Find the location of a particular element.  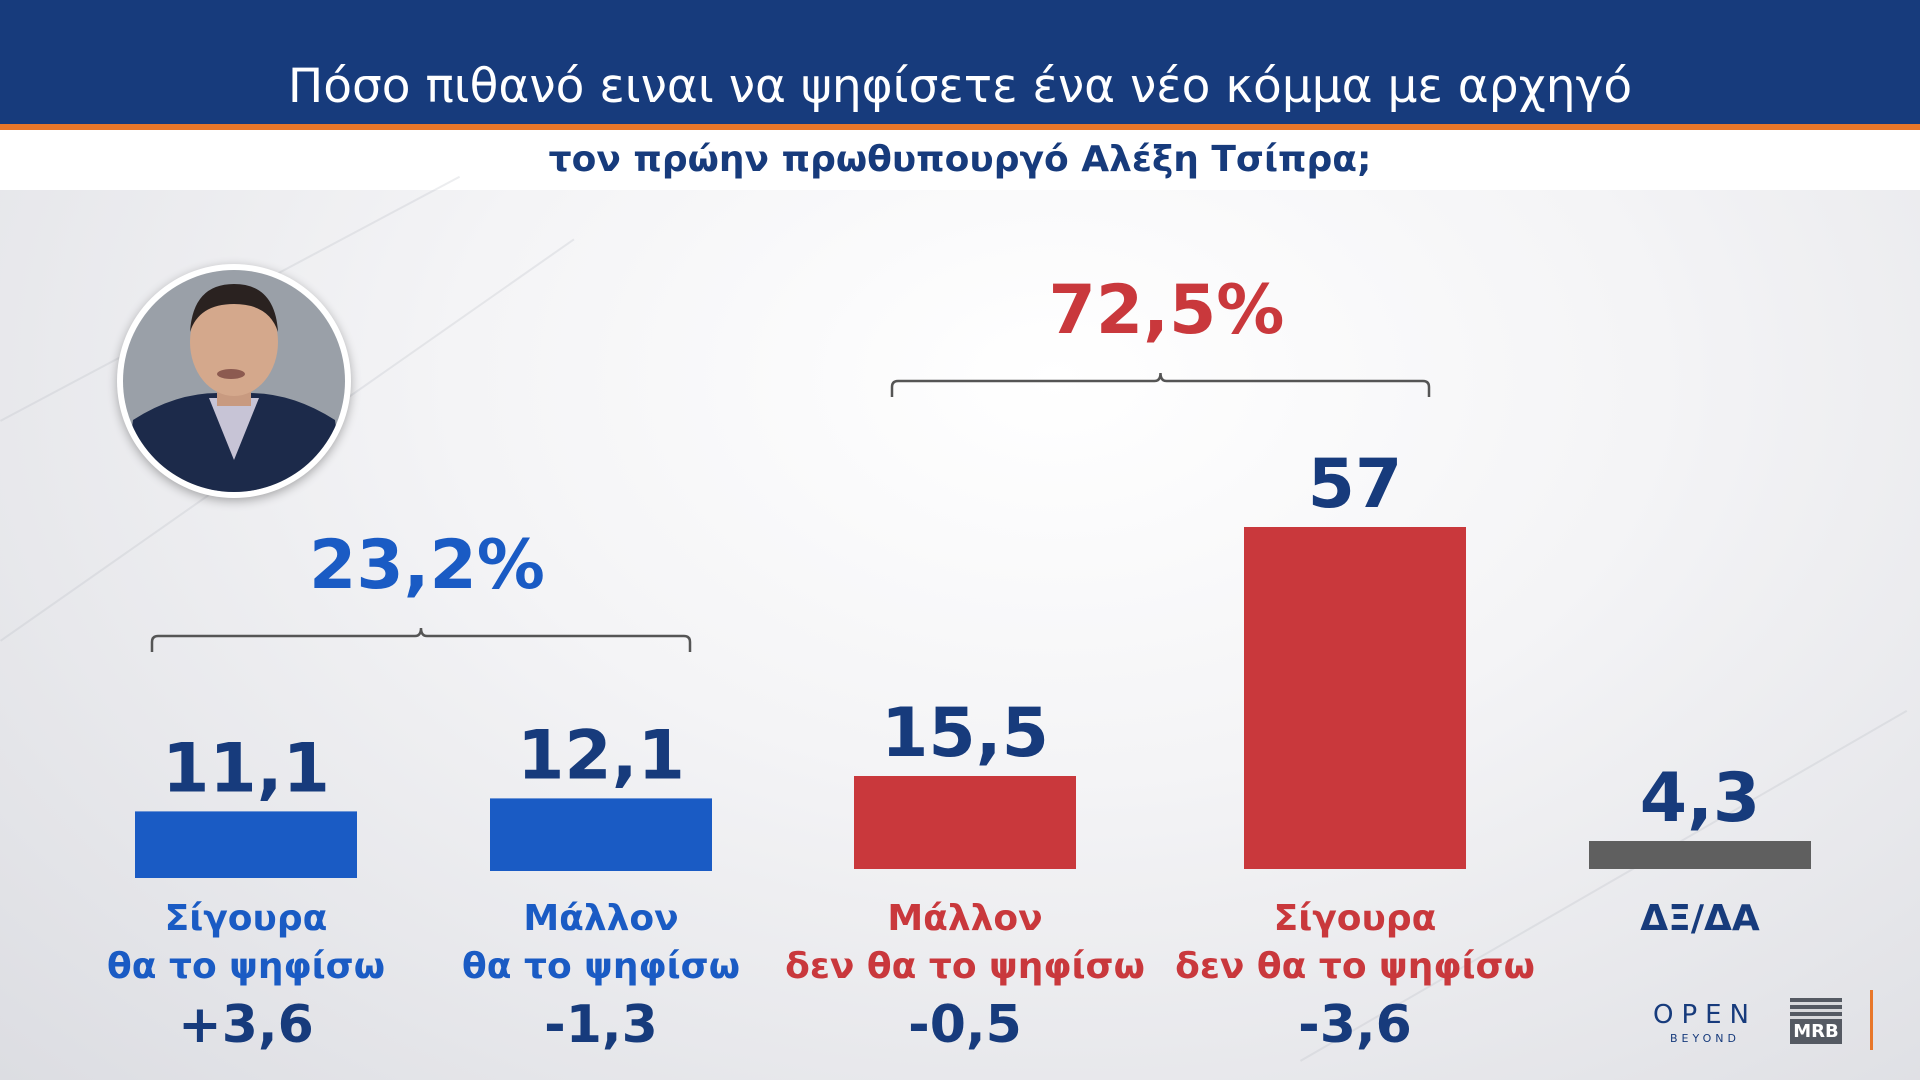

data-label: 11,1 is located at coordinates (246, 768).